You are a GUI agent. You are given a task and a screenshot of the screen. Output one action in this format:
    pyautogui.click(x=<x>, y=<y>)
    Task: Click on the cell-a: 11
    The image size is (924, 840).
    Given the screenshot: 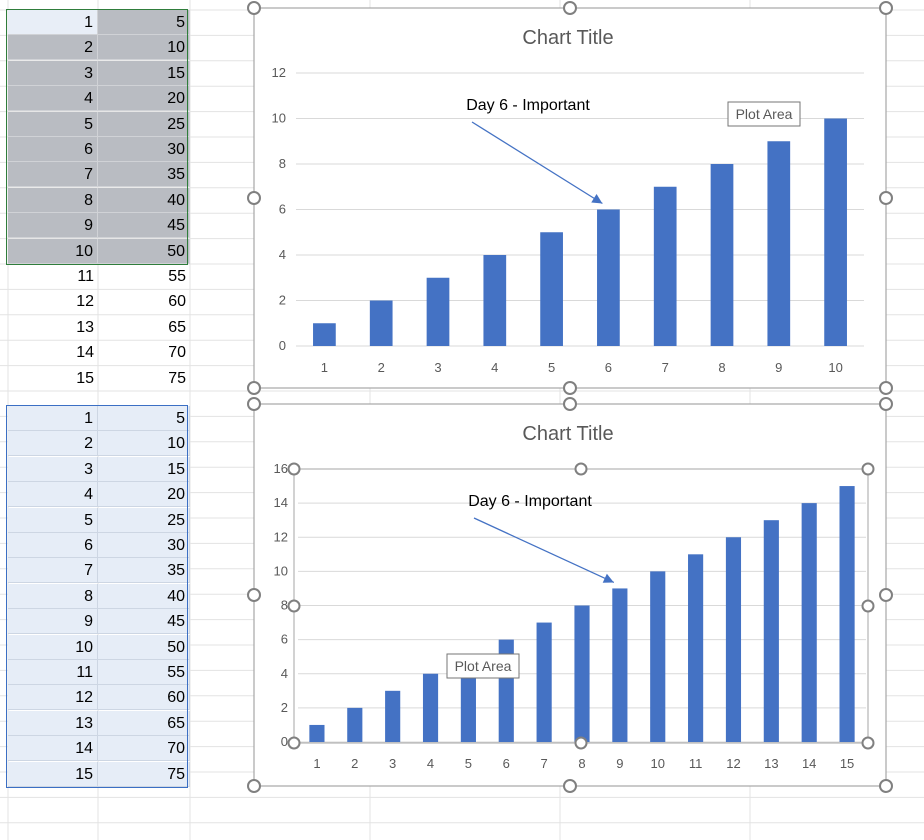 What is the action you would take?
    pyautogui.click(x=53, y=672)
    